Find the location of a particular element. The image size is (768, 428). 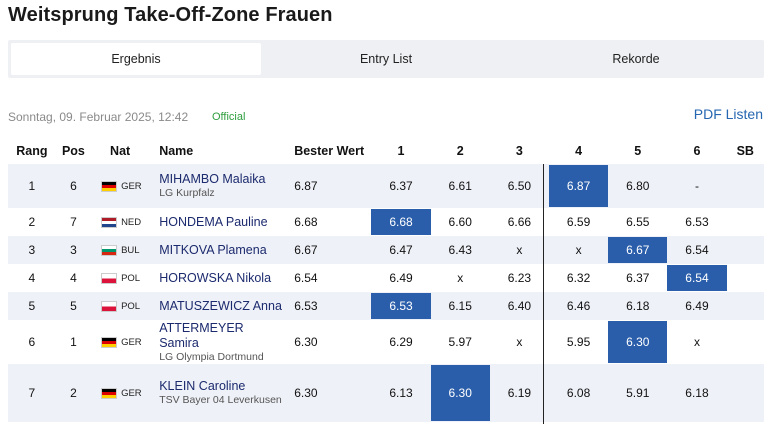

attempt-value: 6.13 is located at coordinates (401, 393).